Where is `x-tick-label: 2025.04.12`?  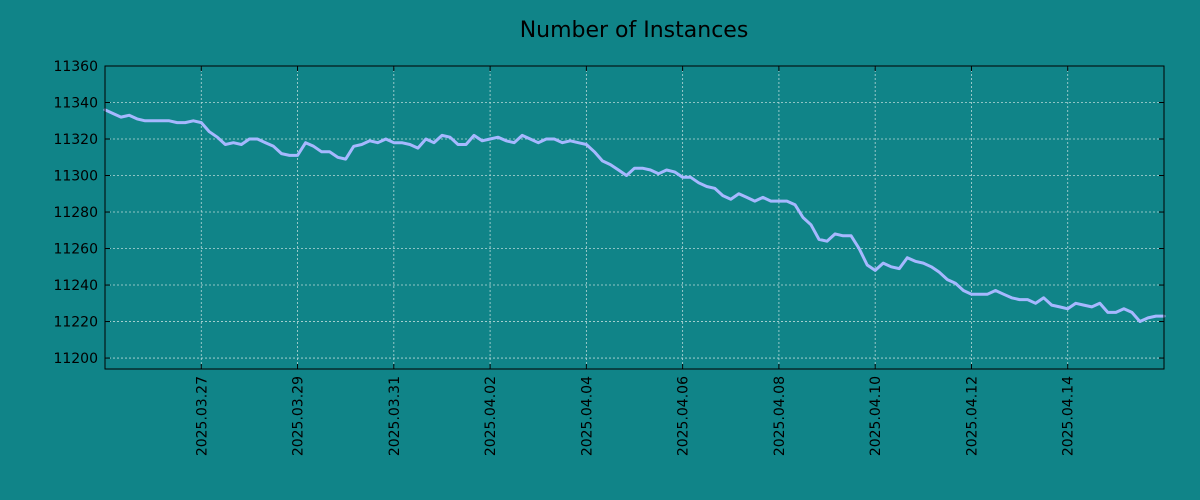
x-tick-label: 2025.04.12 is located at coordinates (972, 416).